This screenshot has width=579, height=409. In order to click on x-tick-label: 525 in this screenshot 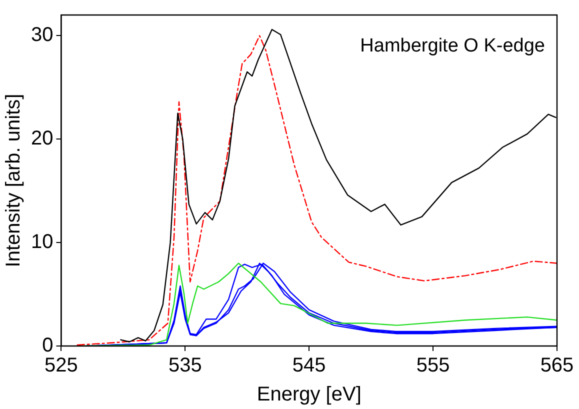, I will do `click(61, 365)`.